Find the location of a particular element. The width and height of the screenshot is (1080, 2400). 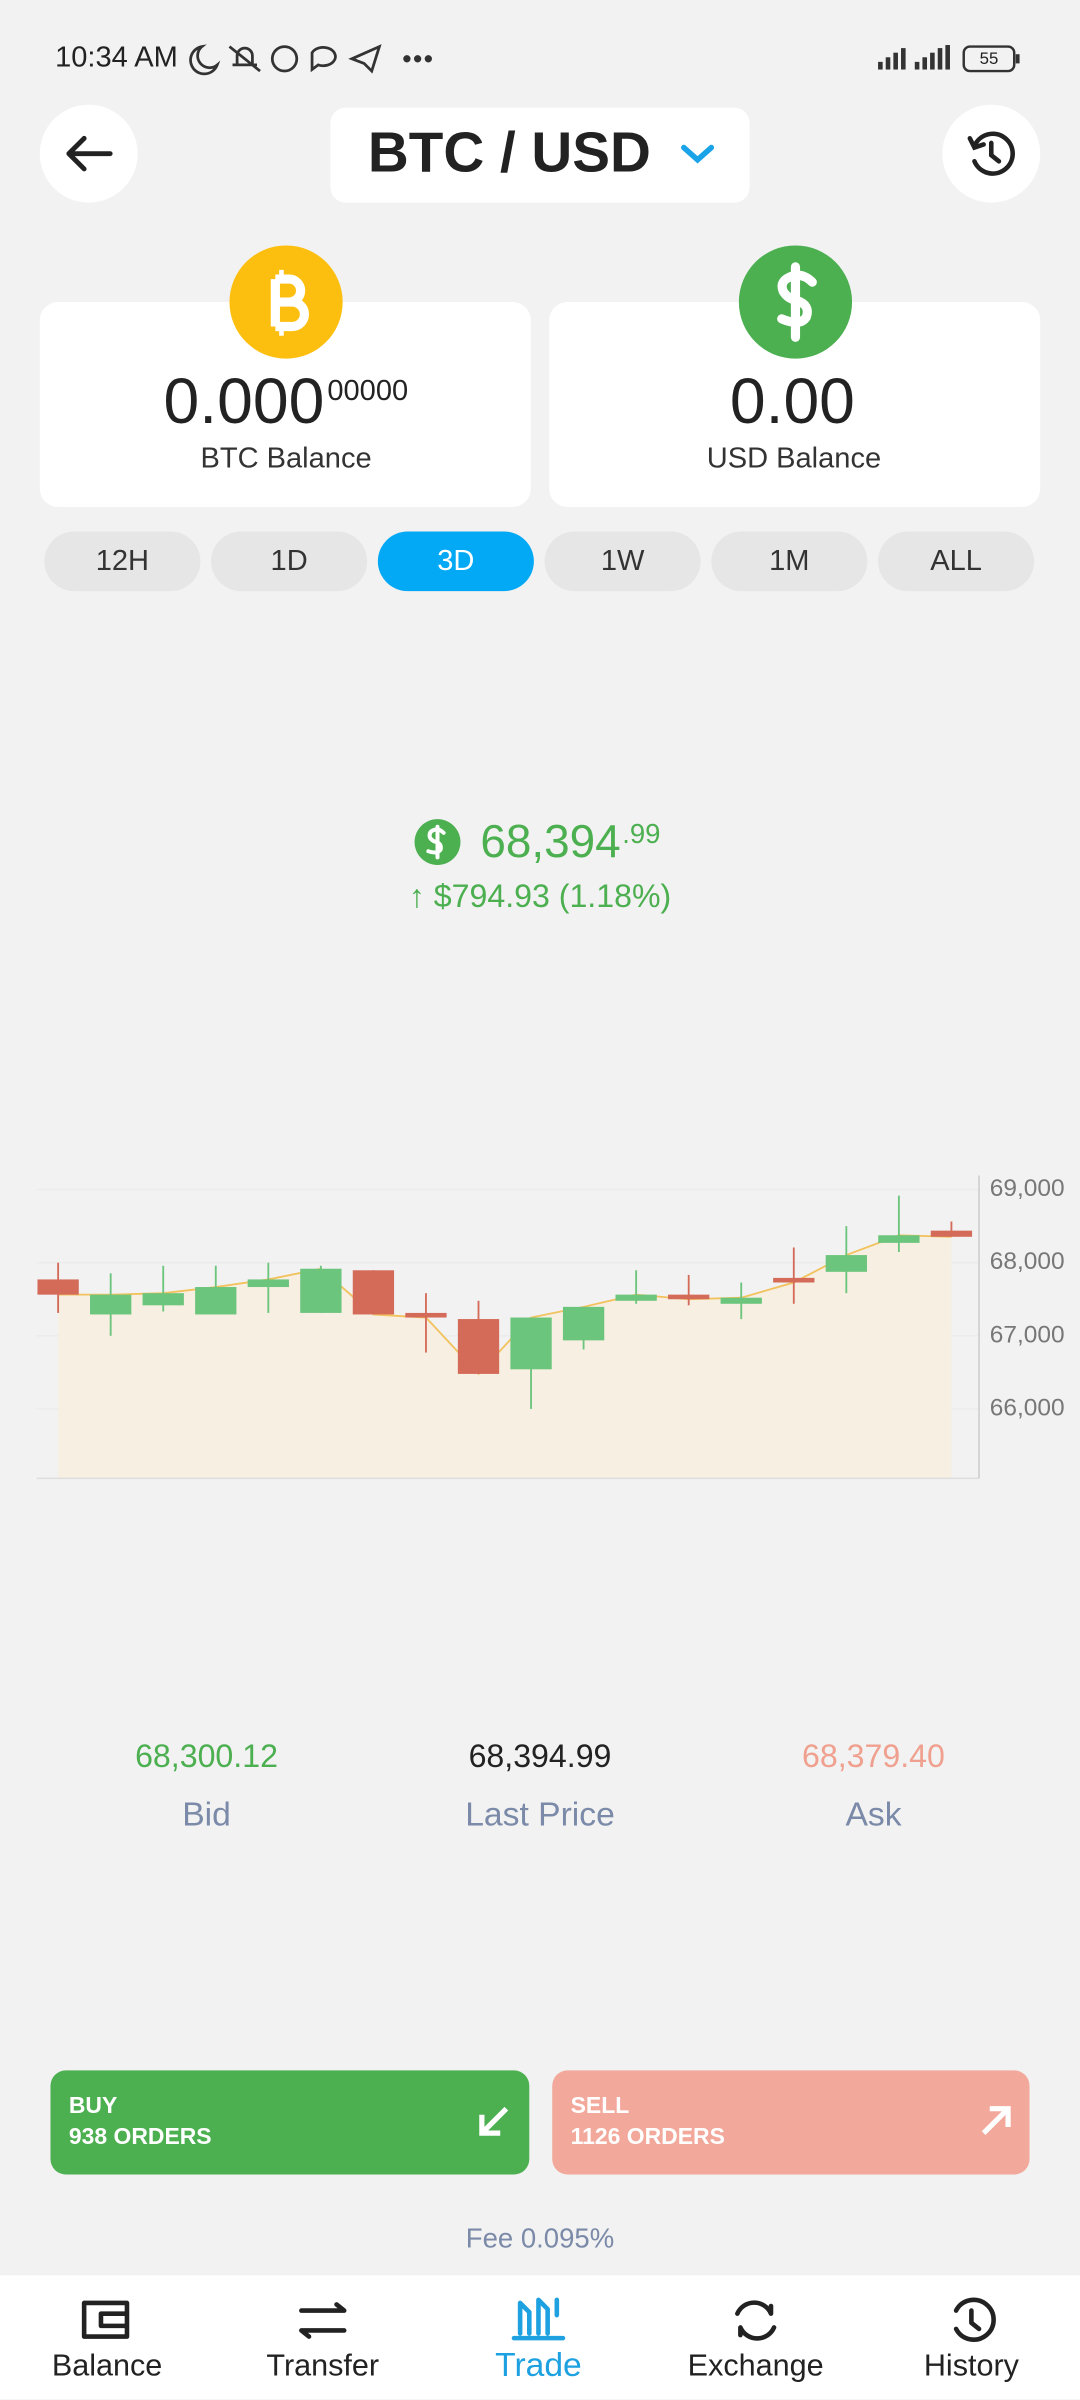

fee: Fee 0.095% is located at coordinates (540, 2237).